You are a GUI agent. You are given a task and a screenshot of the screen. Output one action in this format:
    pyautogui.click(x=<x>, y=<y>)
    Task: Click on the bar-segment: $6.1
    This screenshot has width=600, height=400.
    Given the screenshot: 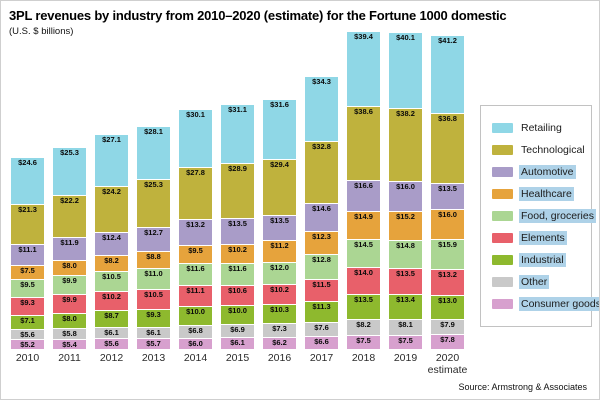 What is the action you would take?
    pyautogui.click(x=111, y=333)
    